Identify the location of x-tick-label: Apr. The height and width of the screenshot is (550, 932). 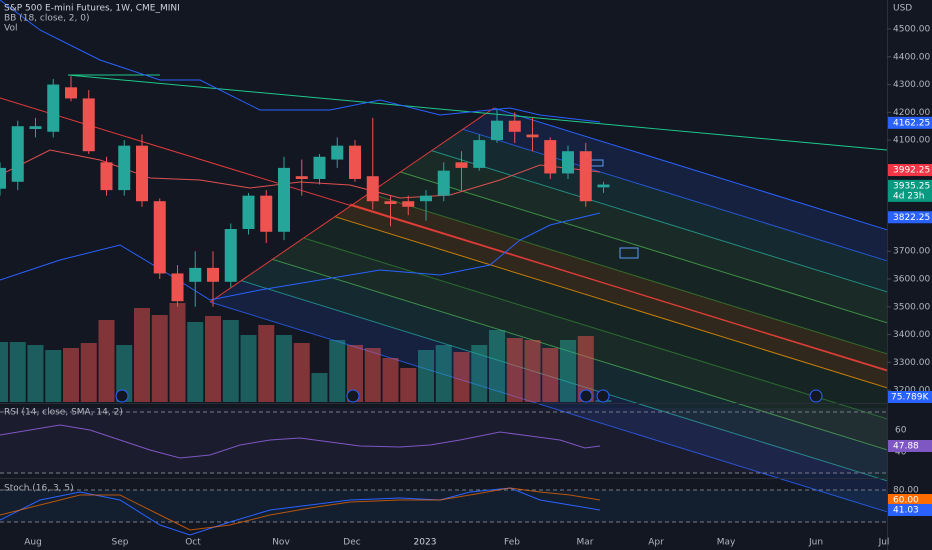
(656, 543).